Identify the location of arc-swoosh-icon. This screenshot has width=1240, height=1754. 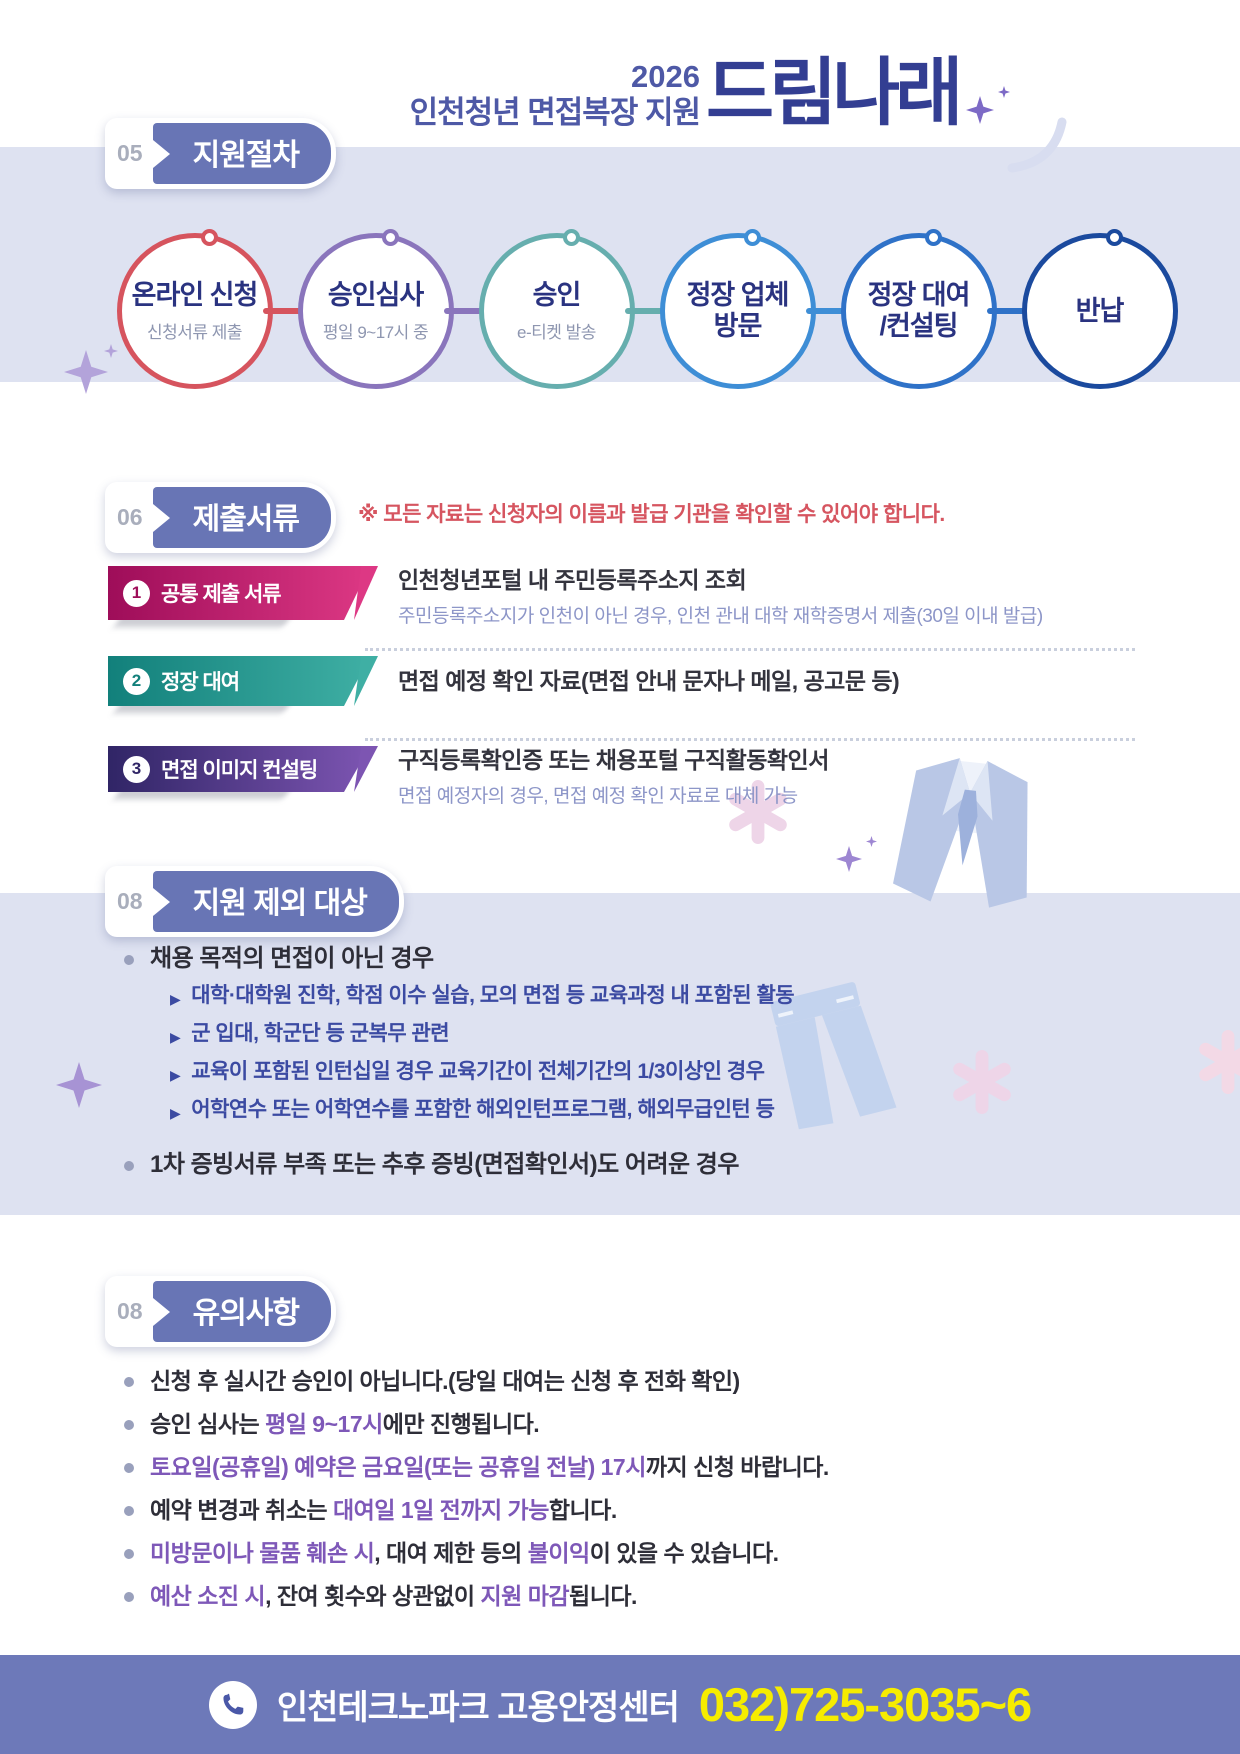
(1037, 145).